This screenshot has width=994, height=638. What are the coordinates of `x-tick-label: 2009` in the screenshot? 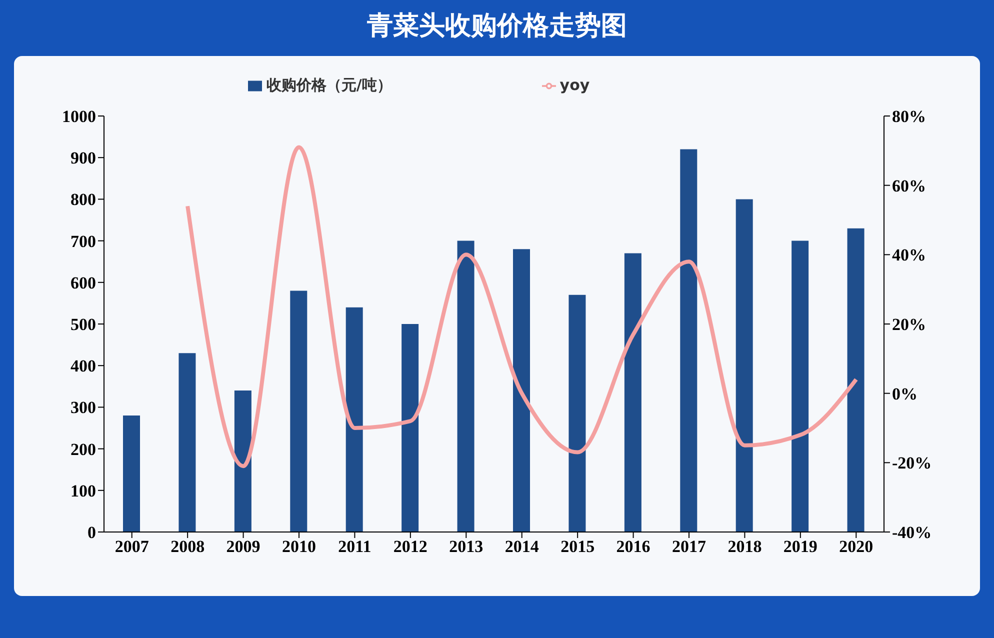 It's located at (243, 546).